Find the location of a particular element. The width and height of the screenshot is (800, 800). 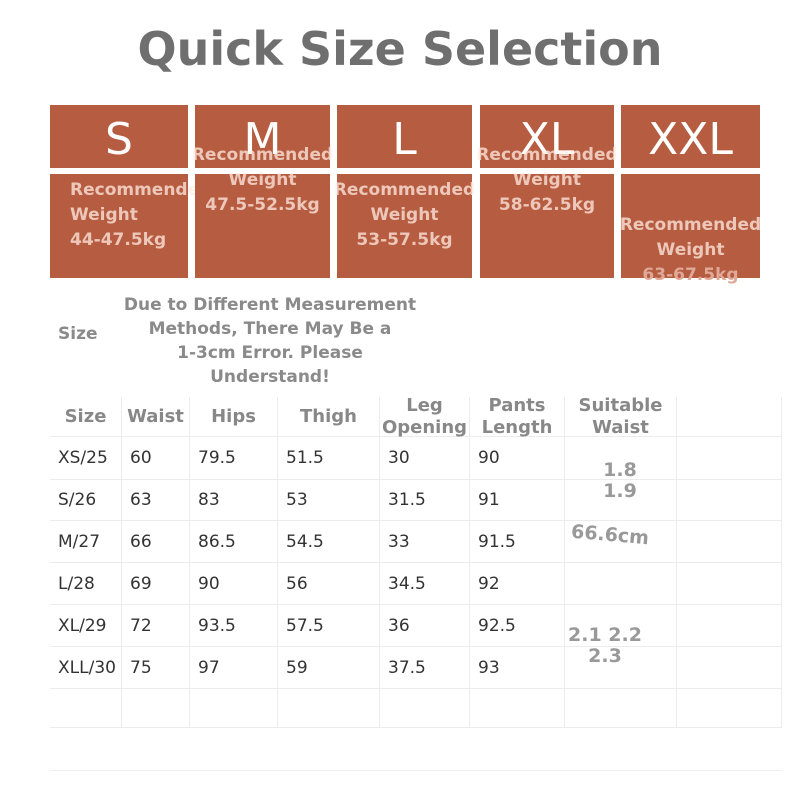

size-label: Size is located at coordinates (78, 334).